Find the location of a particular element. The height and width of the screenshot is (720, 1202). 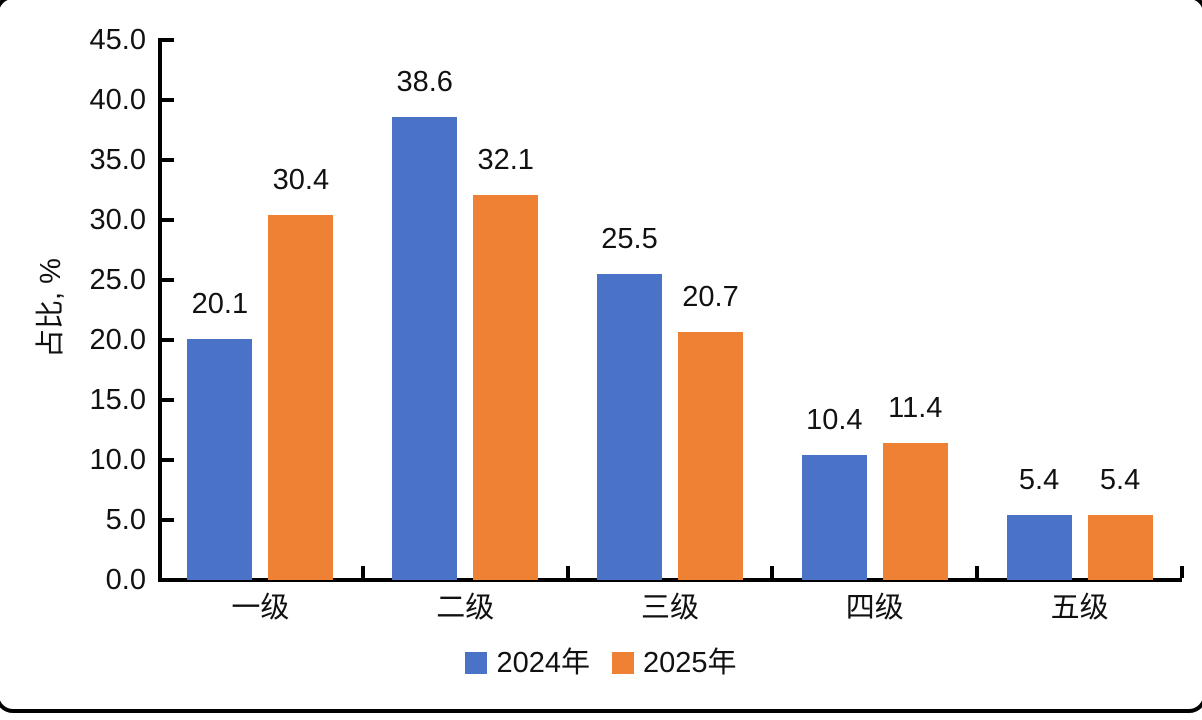

bar-value-label: 11.4 is located at coordinates (915, 408).